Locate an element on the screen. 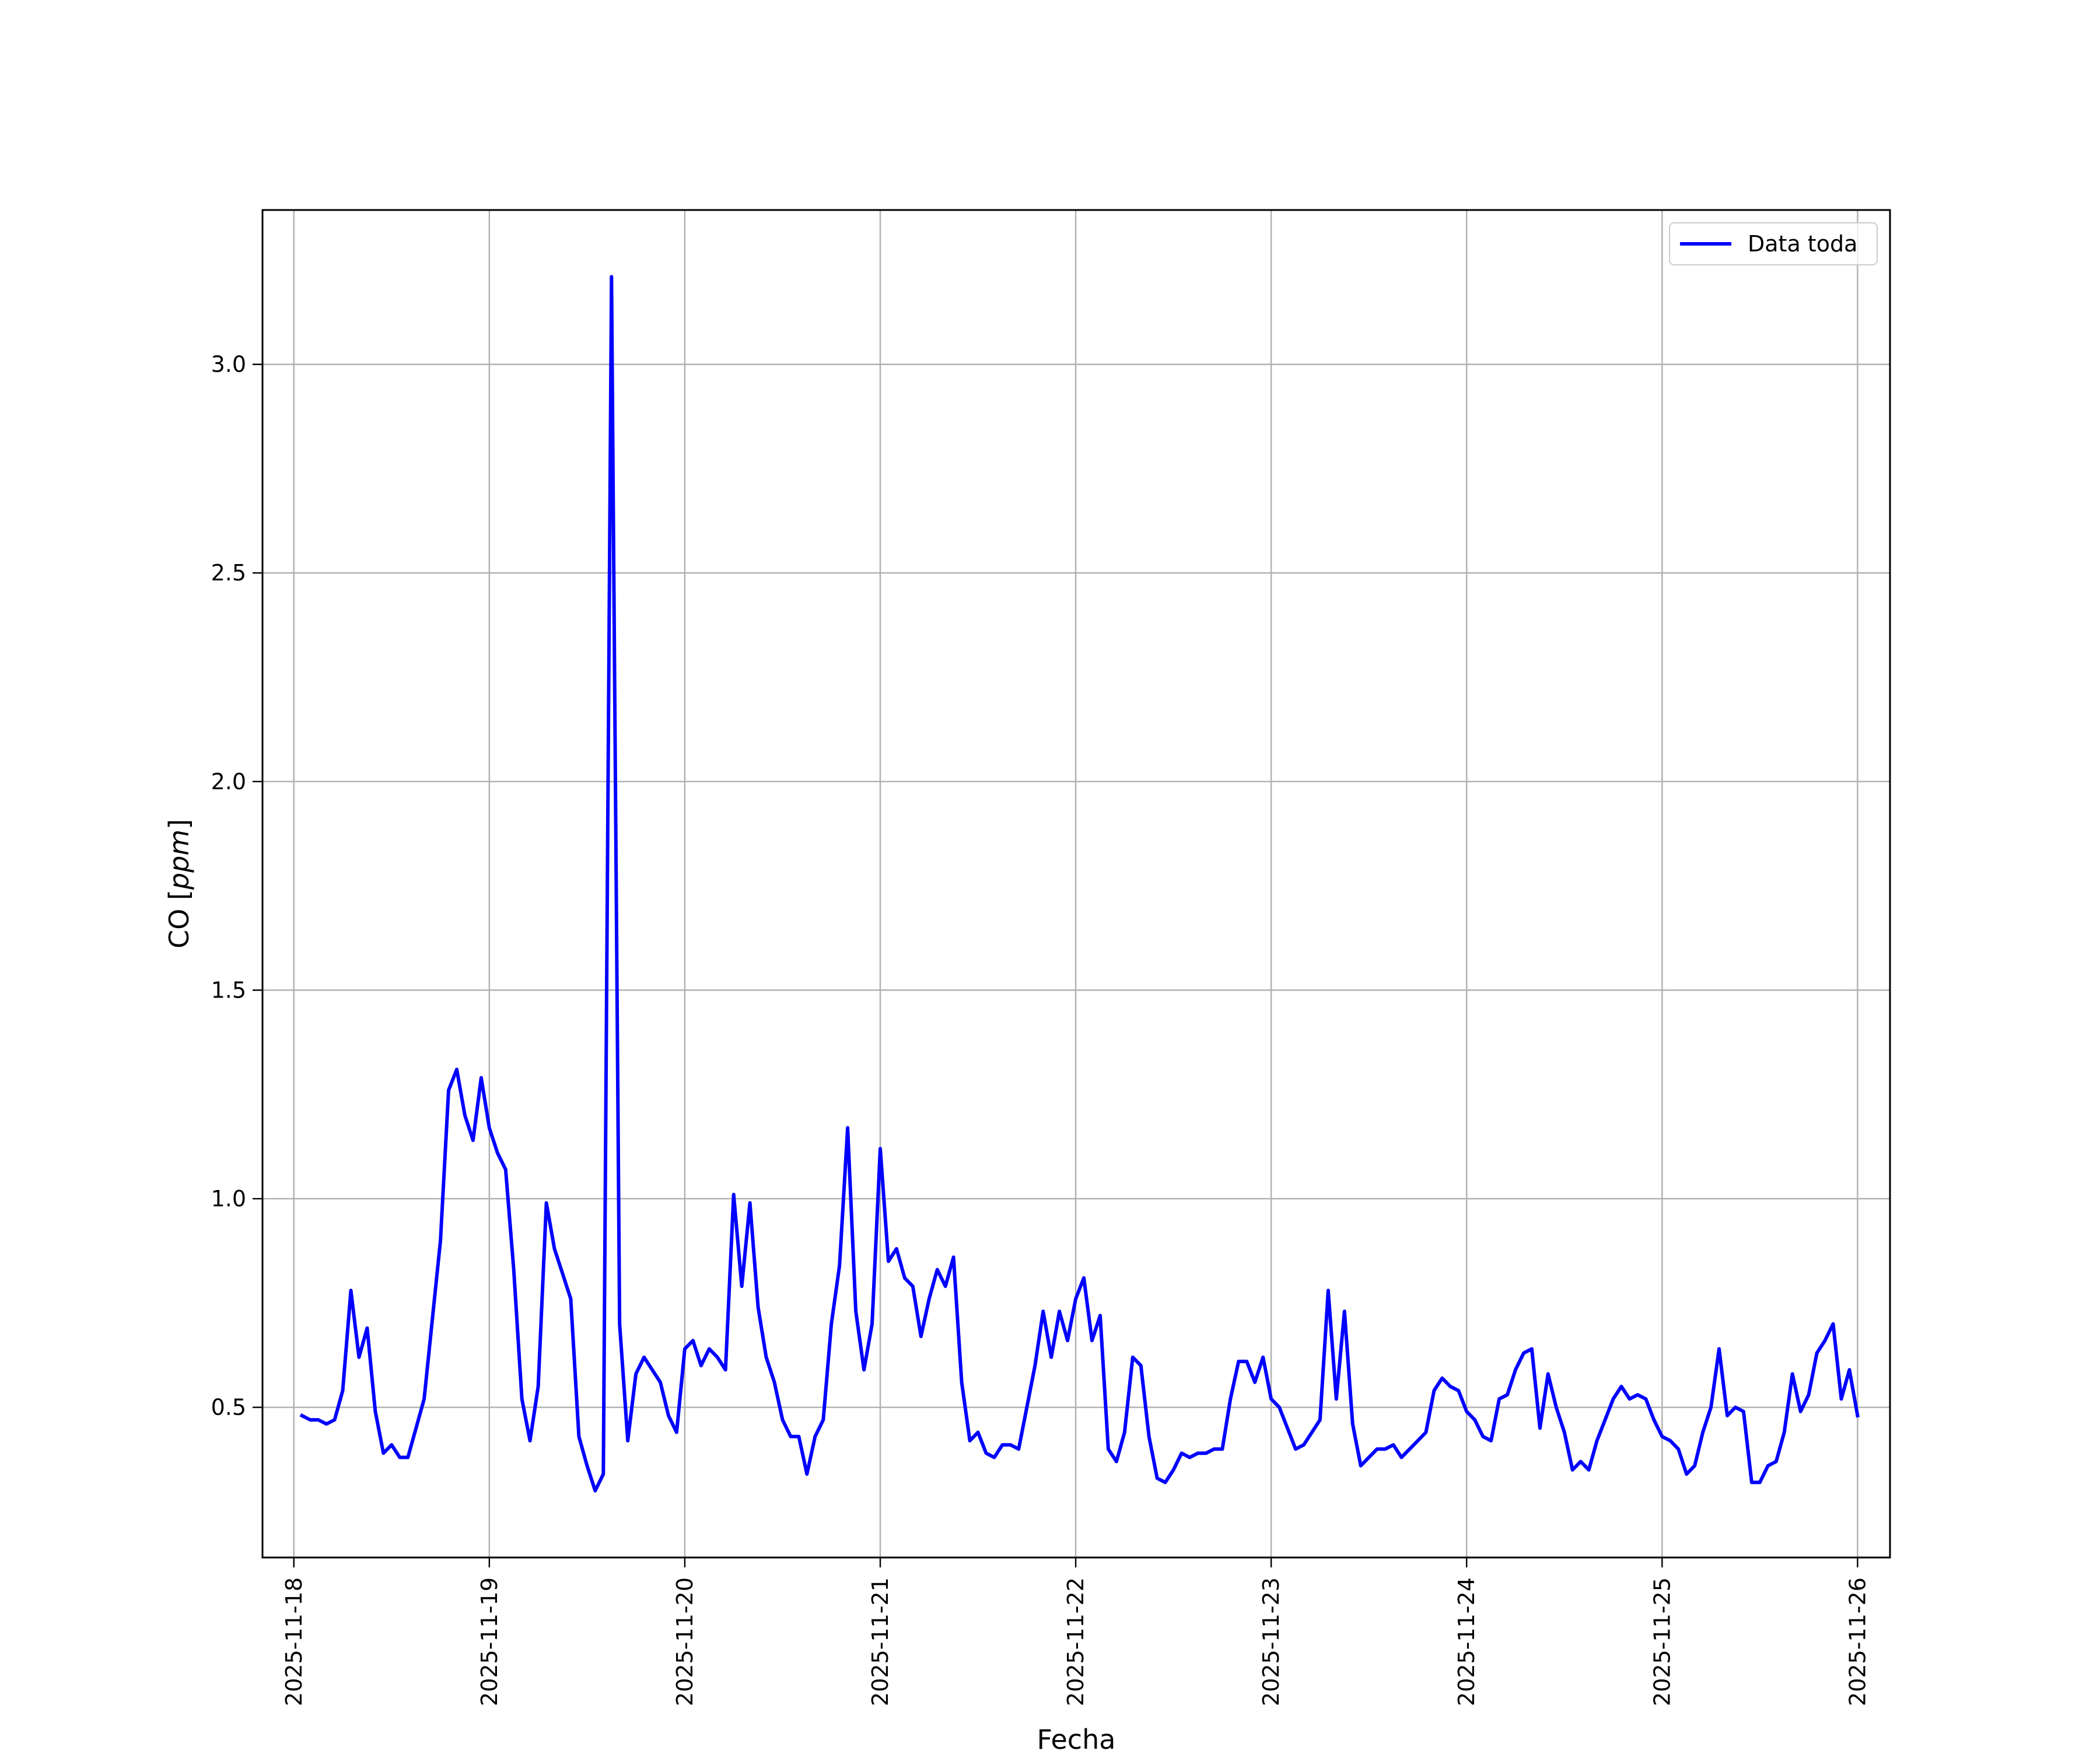 This screenshot has width=2100, height=1750. x-tick-label: 2025-11-20 is located at coordinates (685, 1641).